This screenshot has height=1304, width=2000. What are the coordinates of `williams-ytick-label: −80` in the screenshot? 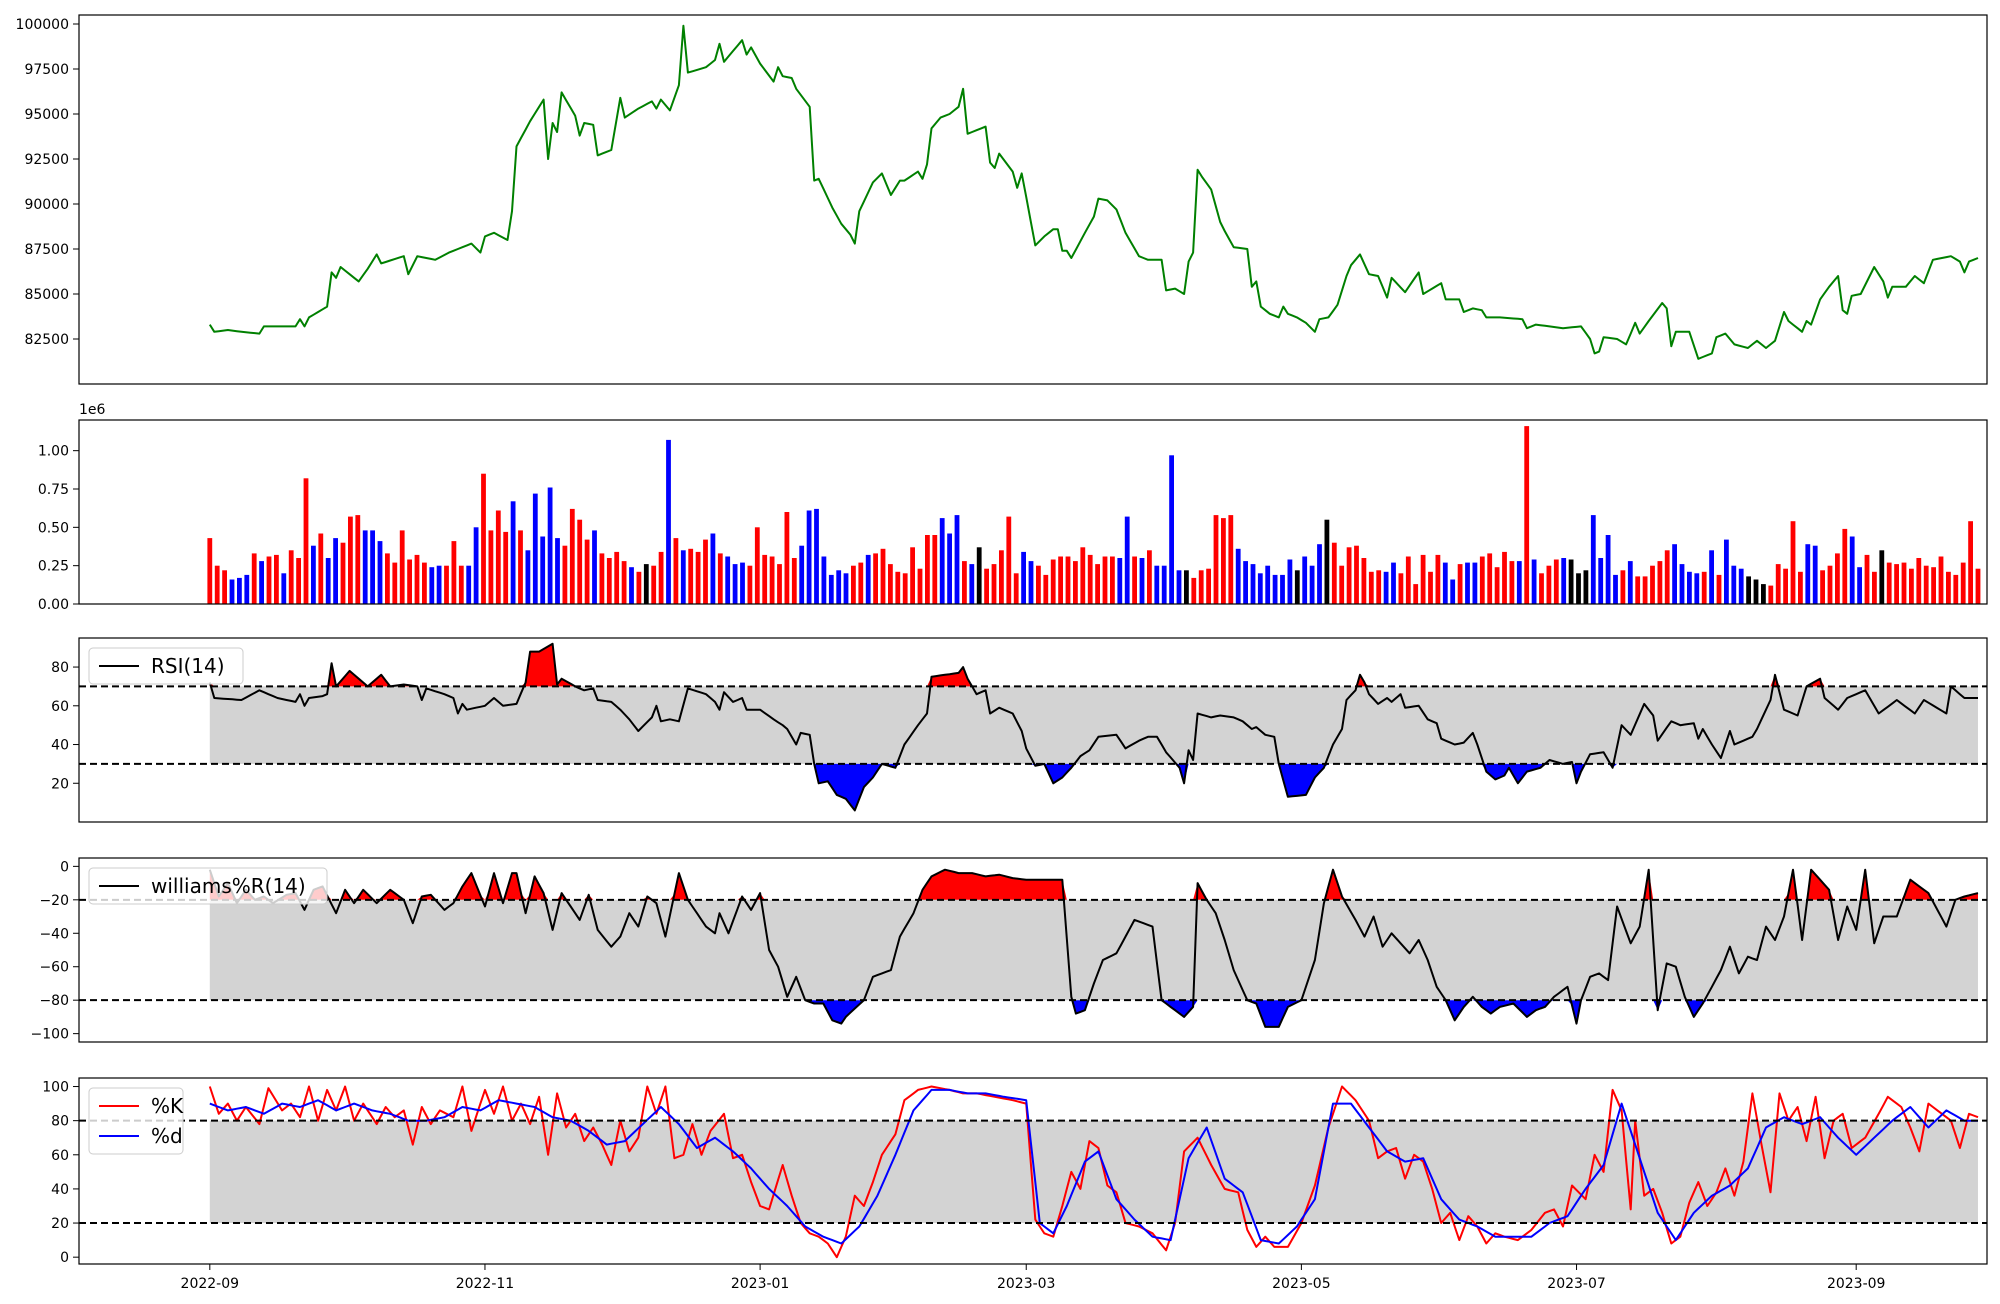 It's located at (54, 1001).